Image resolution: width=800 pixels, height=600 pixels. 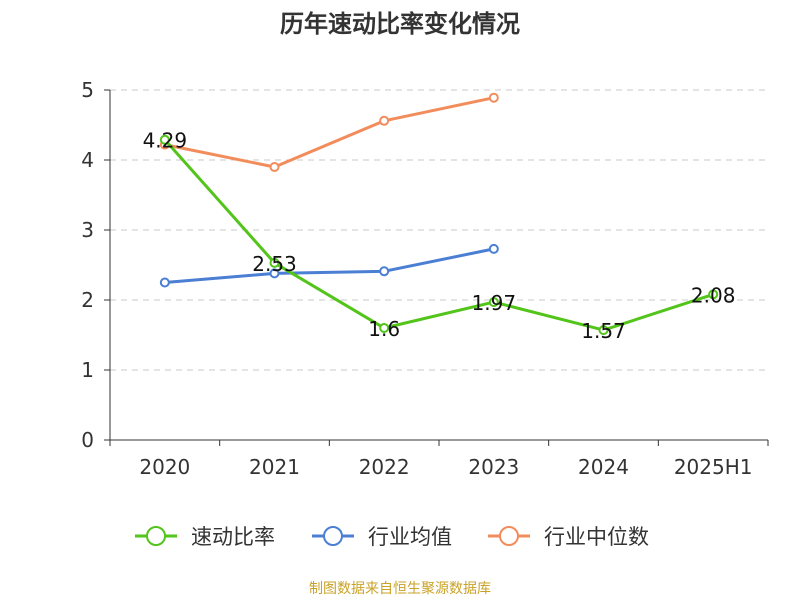 What do you see at coordinates (87, 300) in the screenshot?
I see `y-tick-label: 2` at bounding box center [87, 300].